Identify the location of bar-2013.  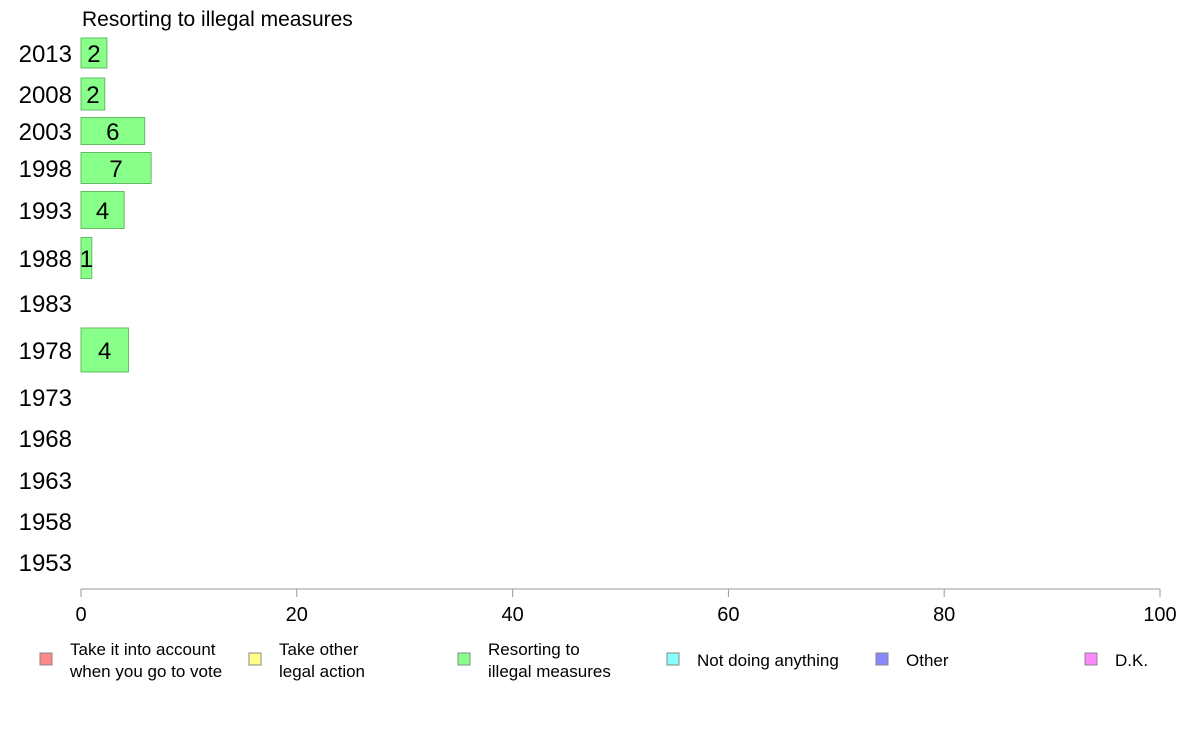
(94, 53).